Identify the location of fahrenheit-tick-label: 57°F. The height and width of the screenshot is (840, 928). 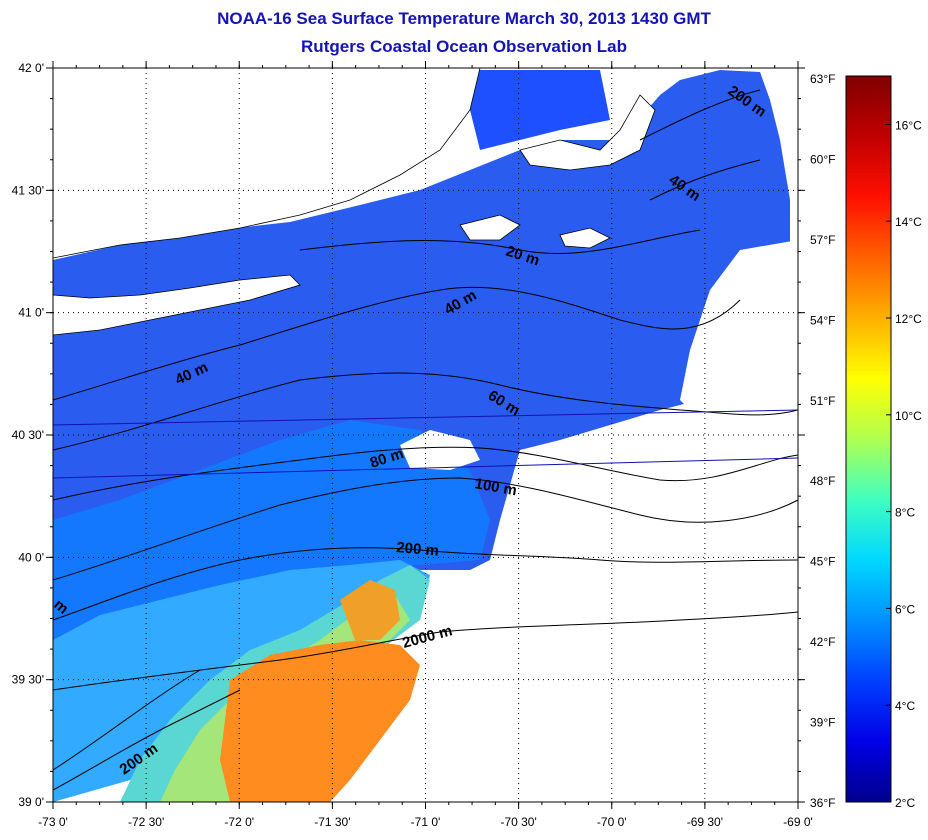
(822, 240).